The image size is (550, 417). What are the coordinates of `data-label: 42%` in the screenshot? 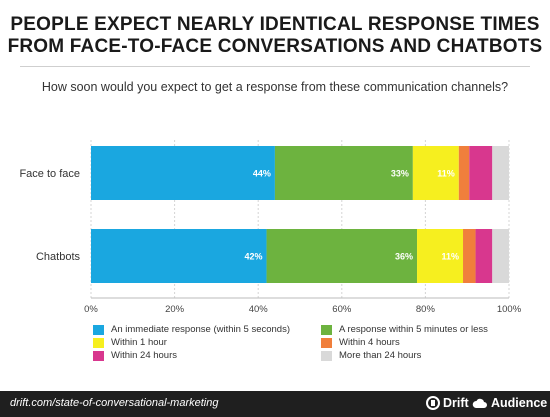 It's located at (254, 257).